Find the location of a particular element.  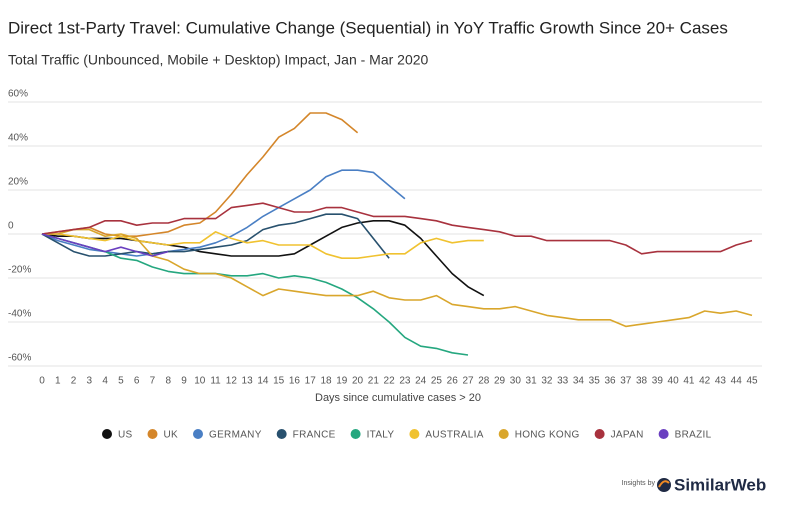

x-tick-label: 23 is located at coordinates (405, 381).